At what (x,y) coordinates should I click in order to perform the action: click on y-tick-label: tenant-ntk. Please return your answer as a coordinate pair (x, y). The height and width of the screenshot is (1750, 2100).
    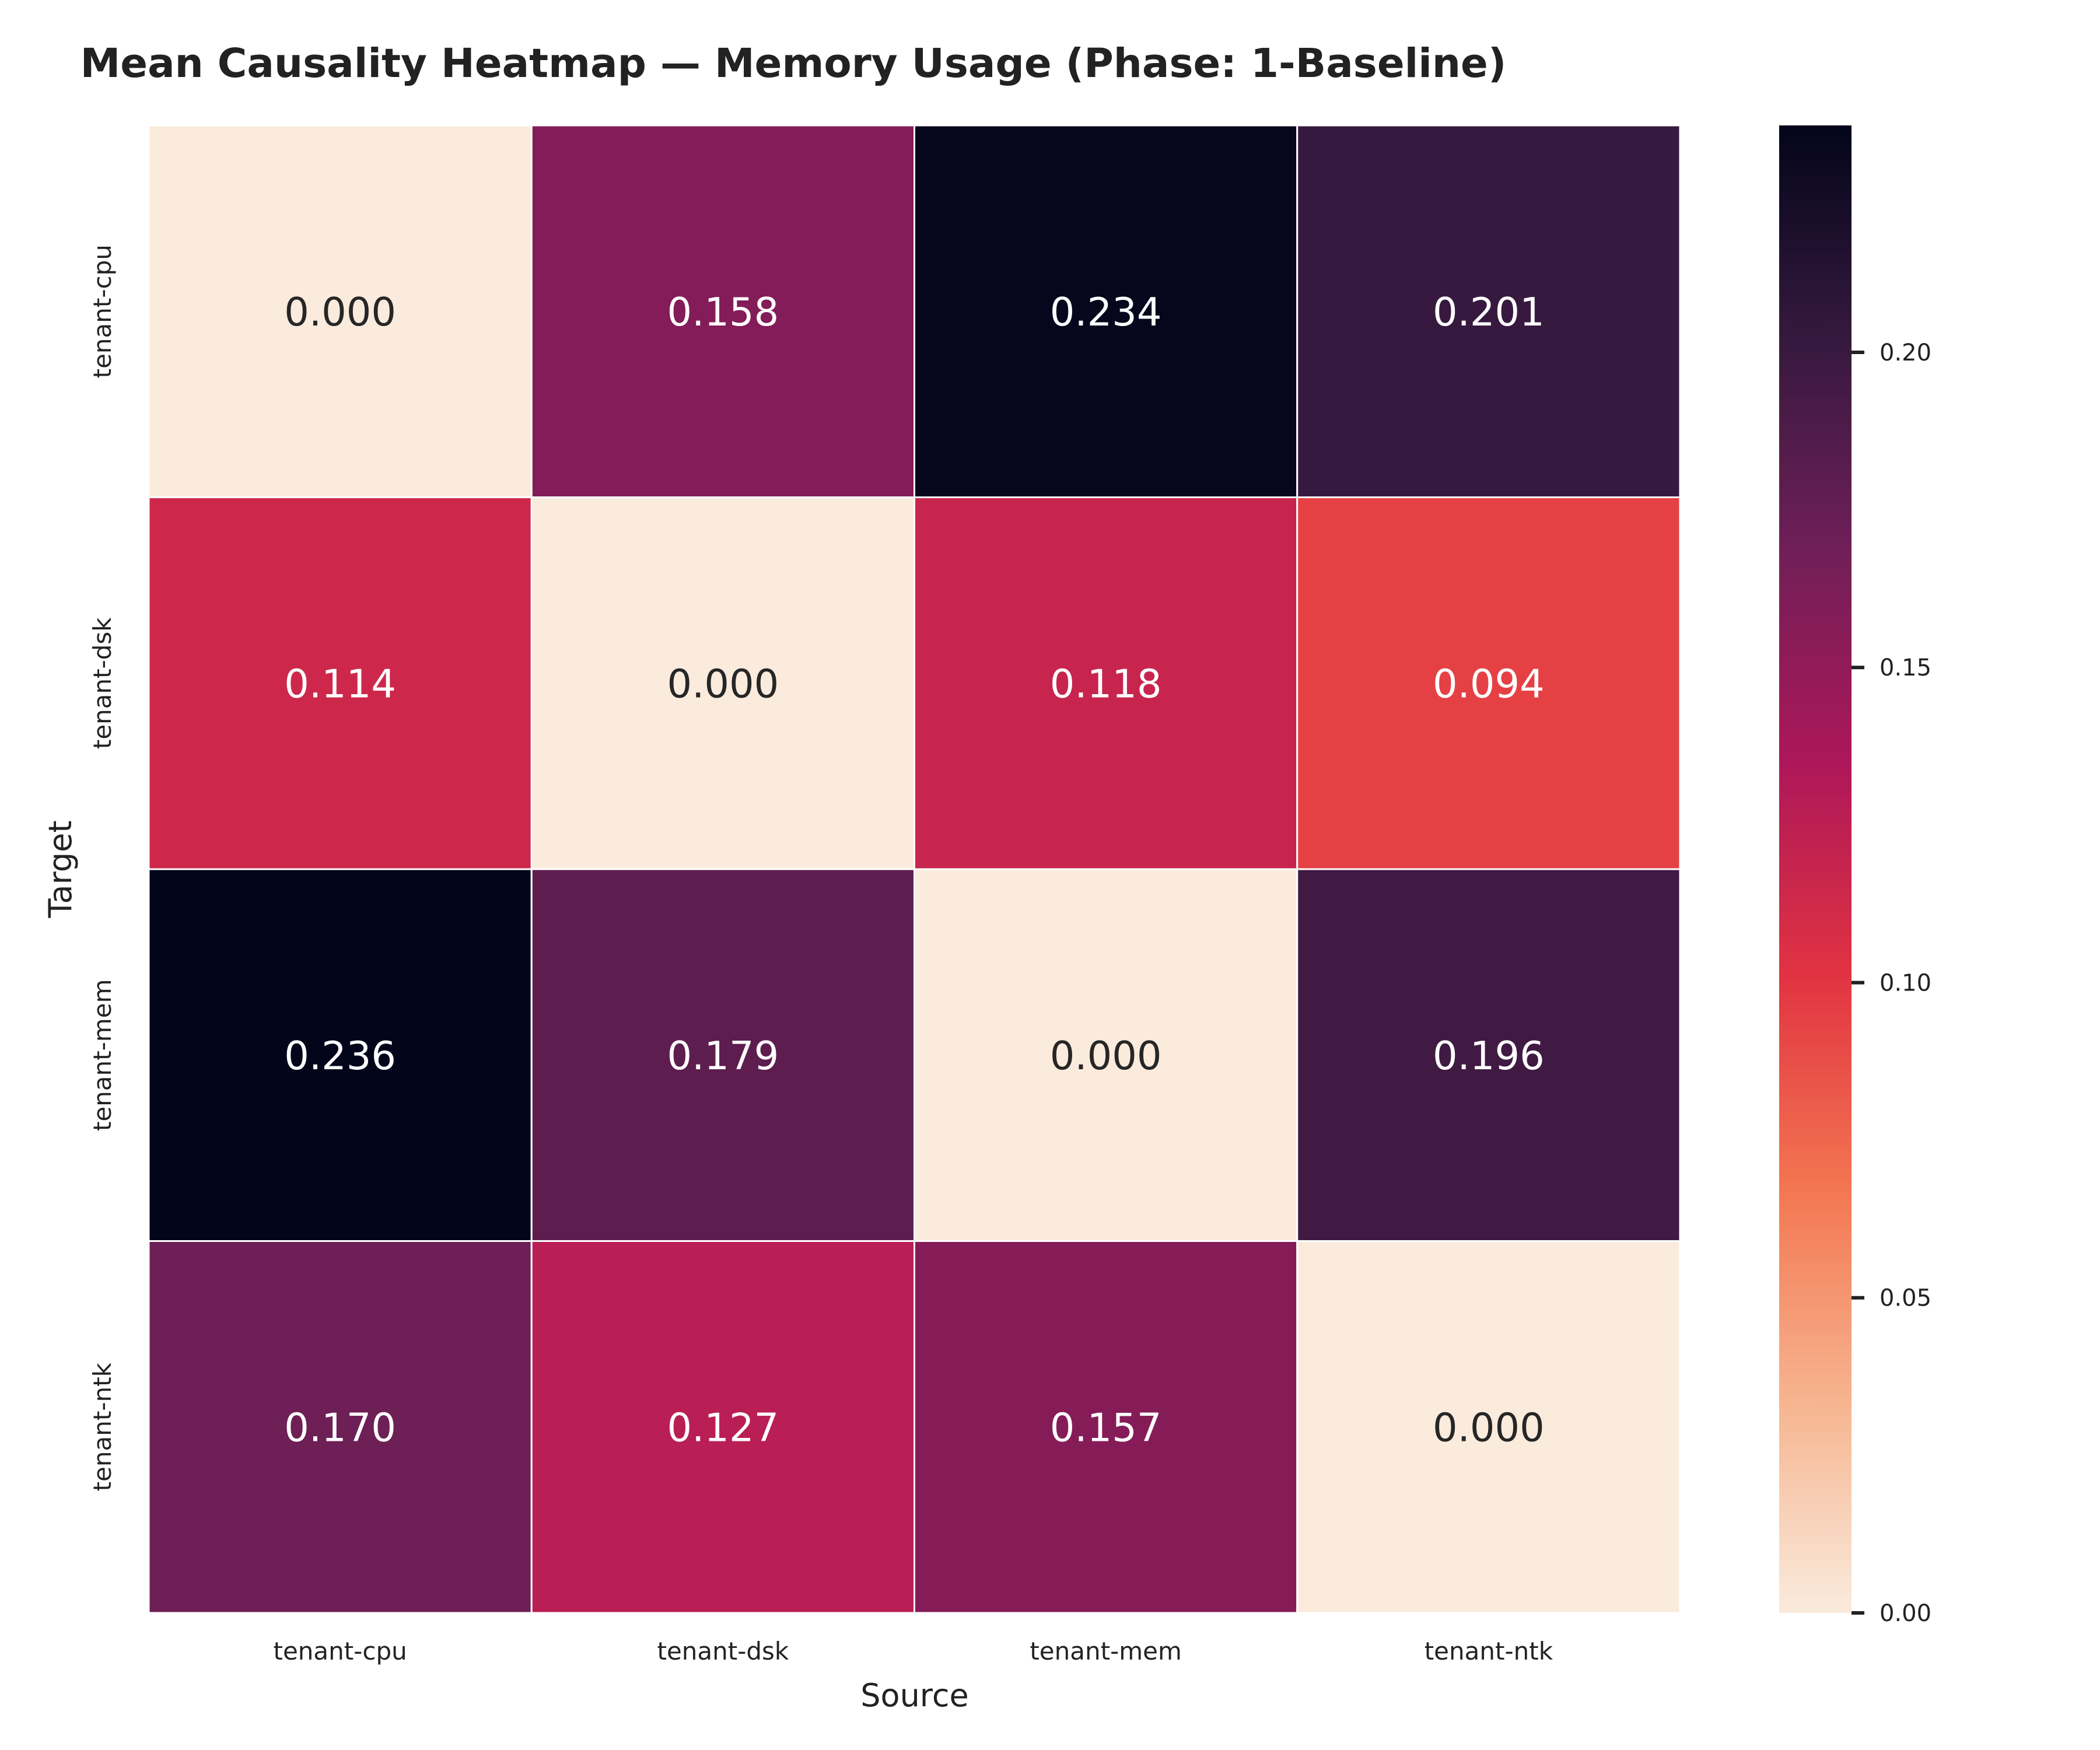
    Looking at the image, I should click on (102, 1426).